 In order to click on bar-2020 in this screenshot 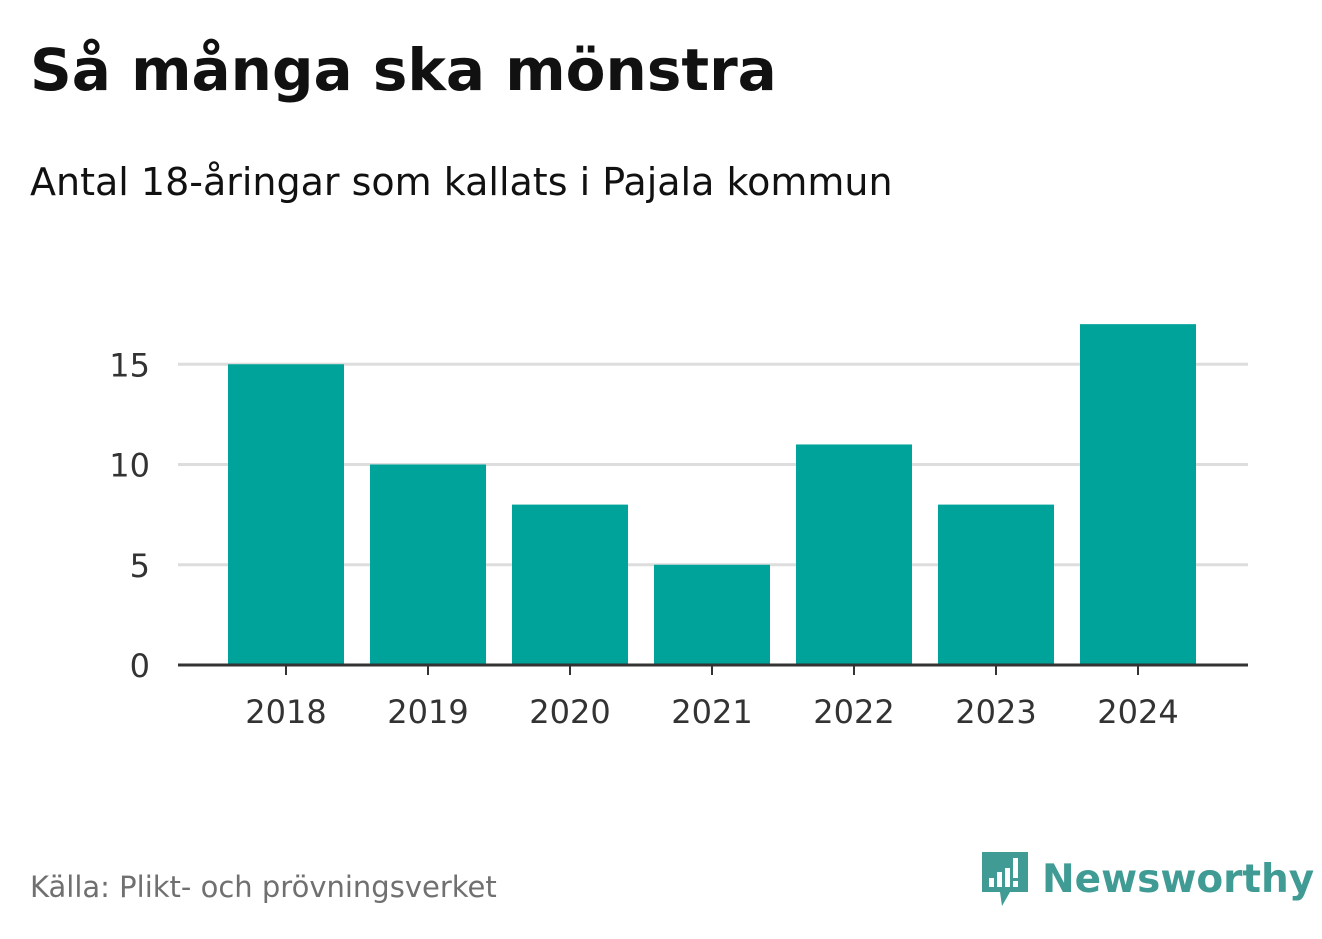, I will do `click(570, 584)`.